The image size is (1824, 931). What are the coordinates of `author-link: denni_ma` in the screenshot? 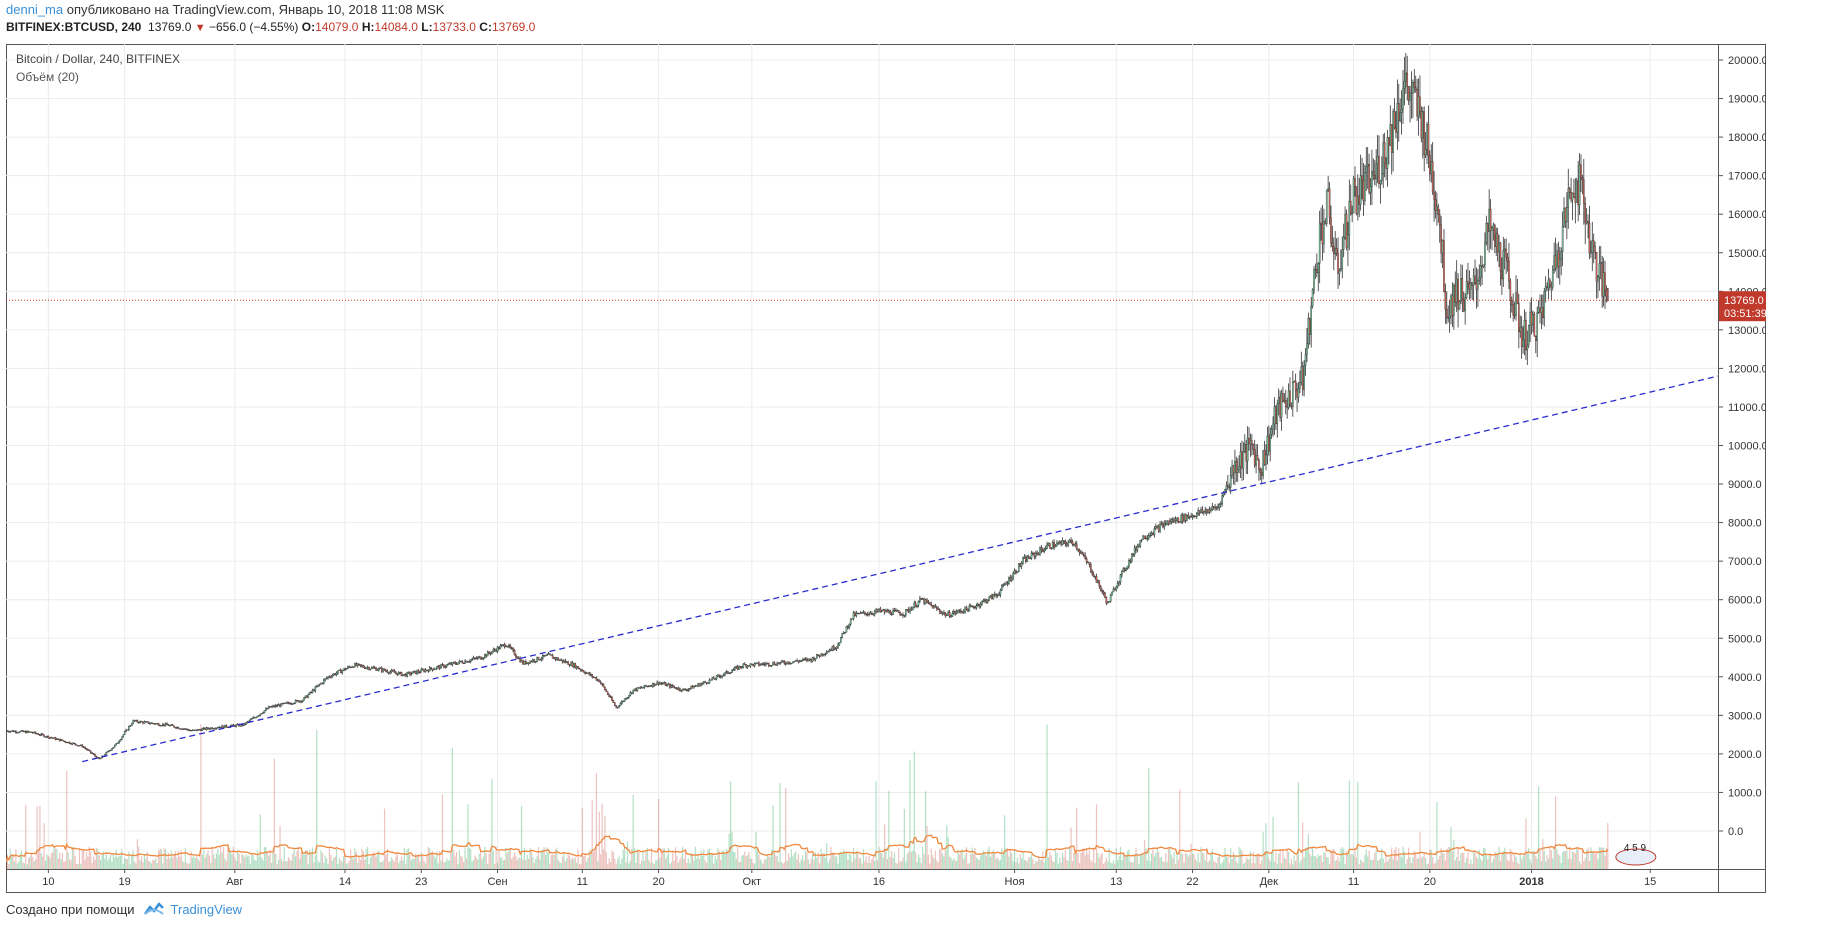 It's located at (35, 9).